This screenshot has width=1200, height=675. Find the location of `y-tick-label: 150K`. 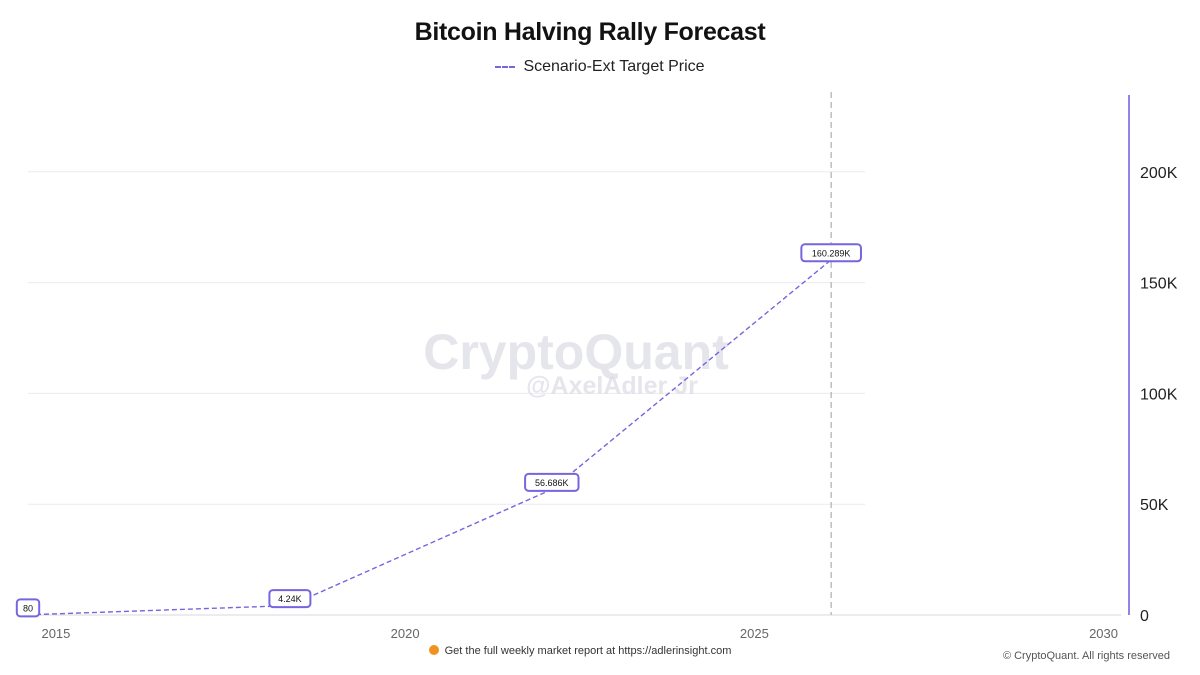

y-tick-label: 150K is located at coordinates (1159, 284).